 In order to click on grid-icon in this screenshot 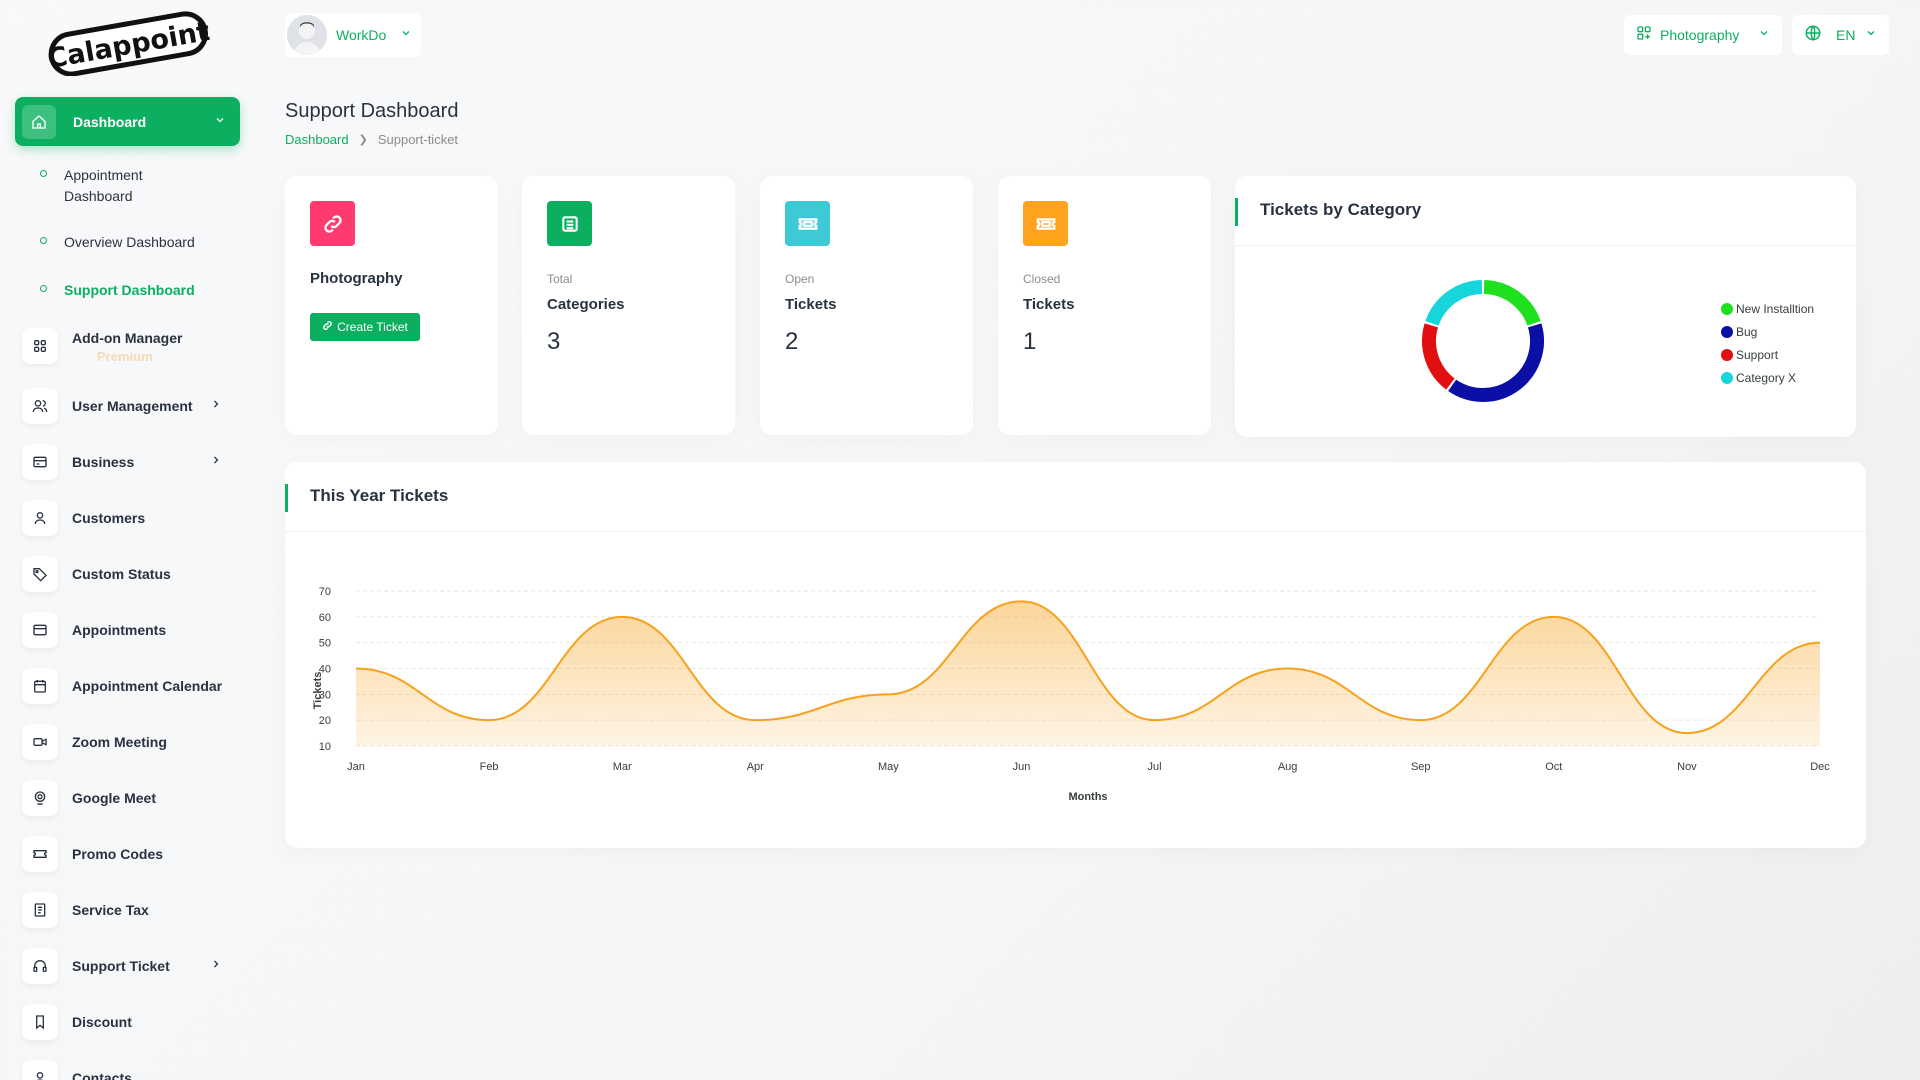, I will do `click(40, 346)`.